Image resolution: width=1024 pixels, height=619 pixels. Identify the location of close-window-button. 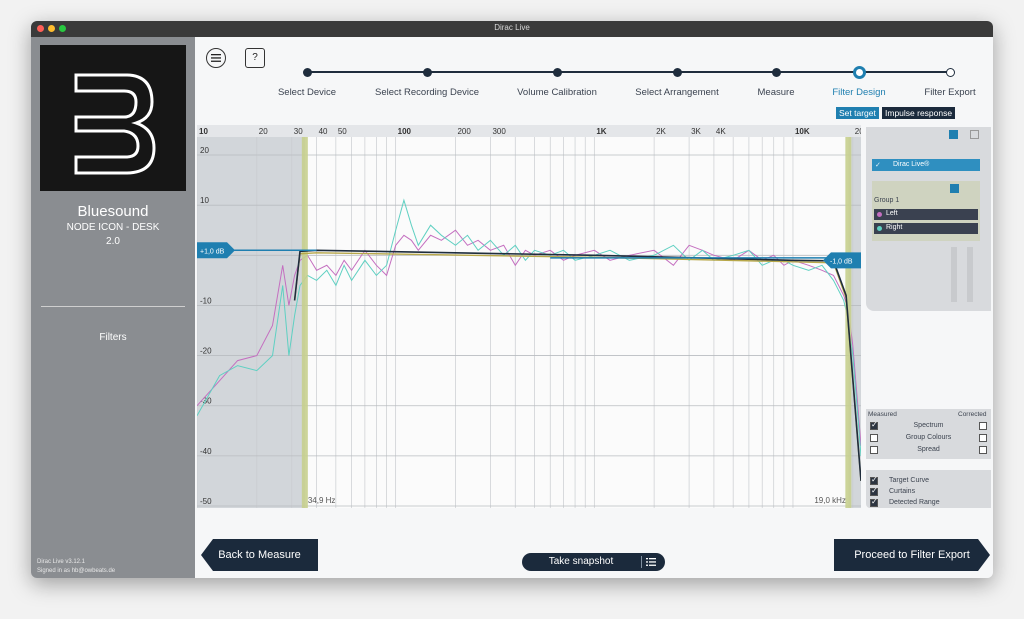
(40, 28).